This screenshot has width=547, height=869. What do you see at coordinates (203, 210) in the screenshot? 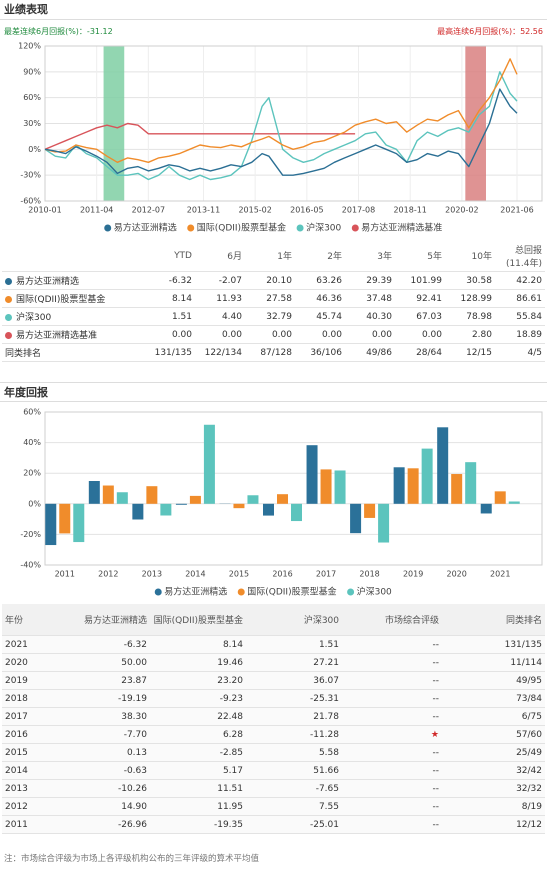
I see `x-tick-label: 2013-11` at bounding box center [203, 210].